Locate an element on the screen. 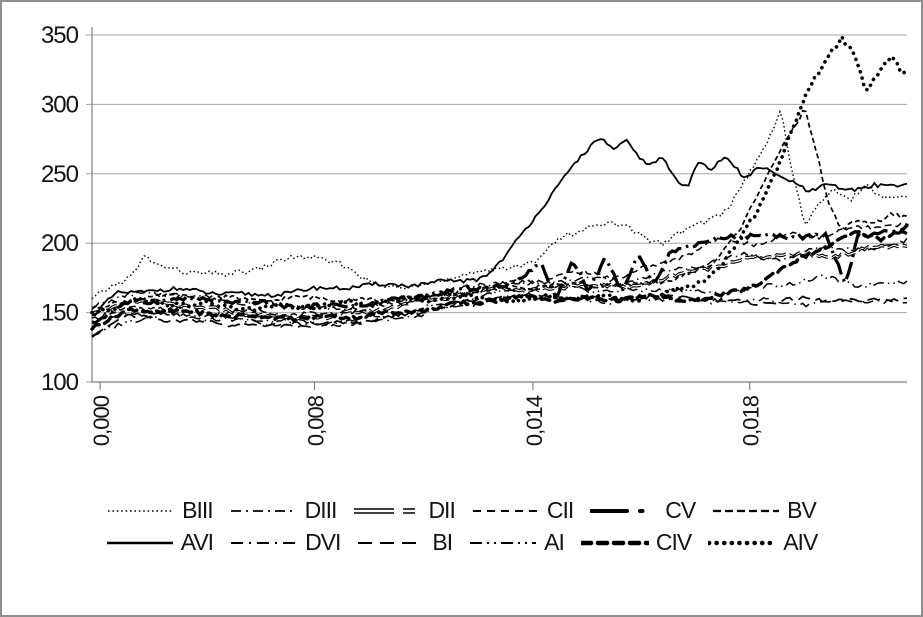 The height and width of the screenshot is (617, 923). legend-row: BIII DIII DII CII CV BV is located at coordinates (462, 510).